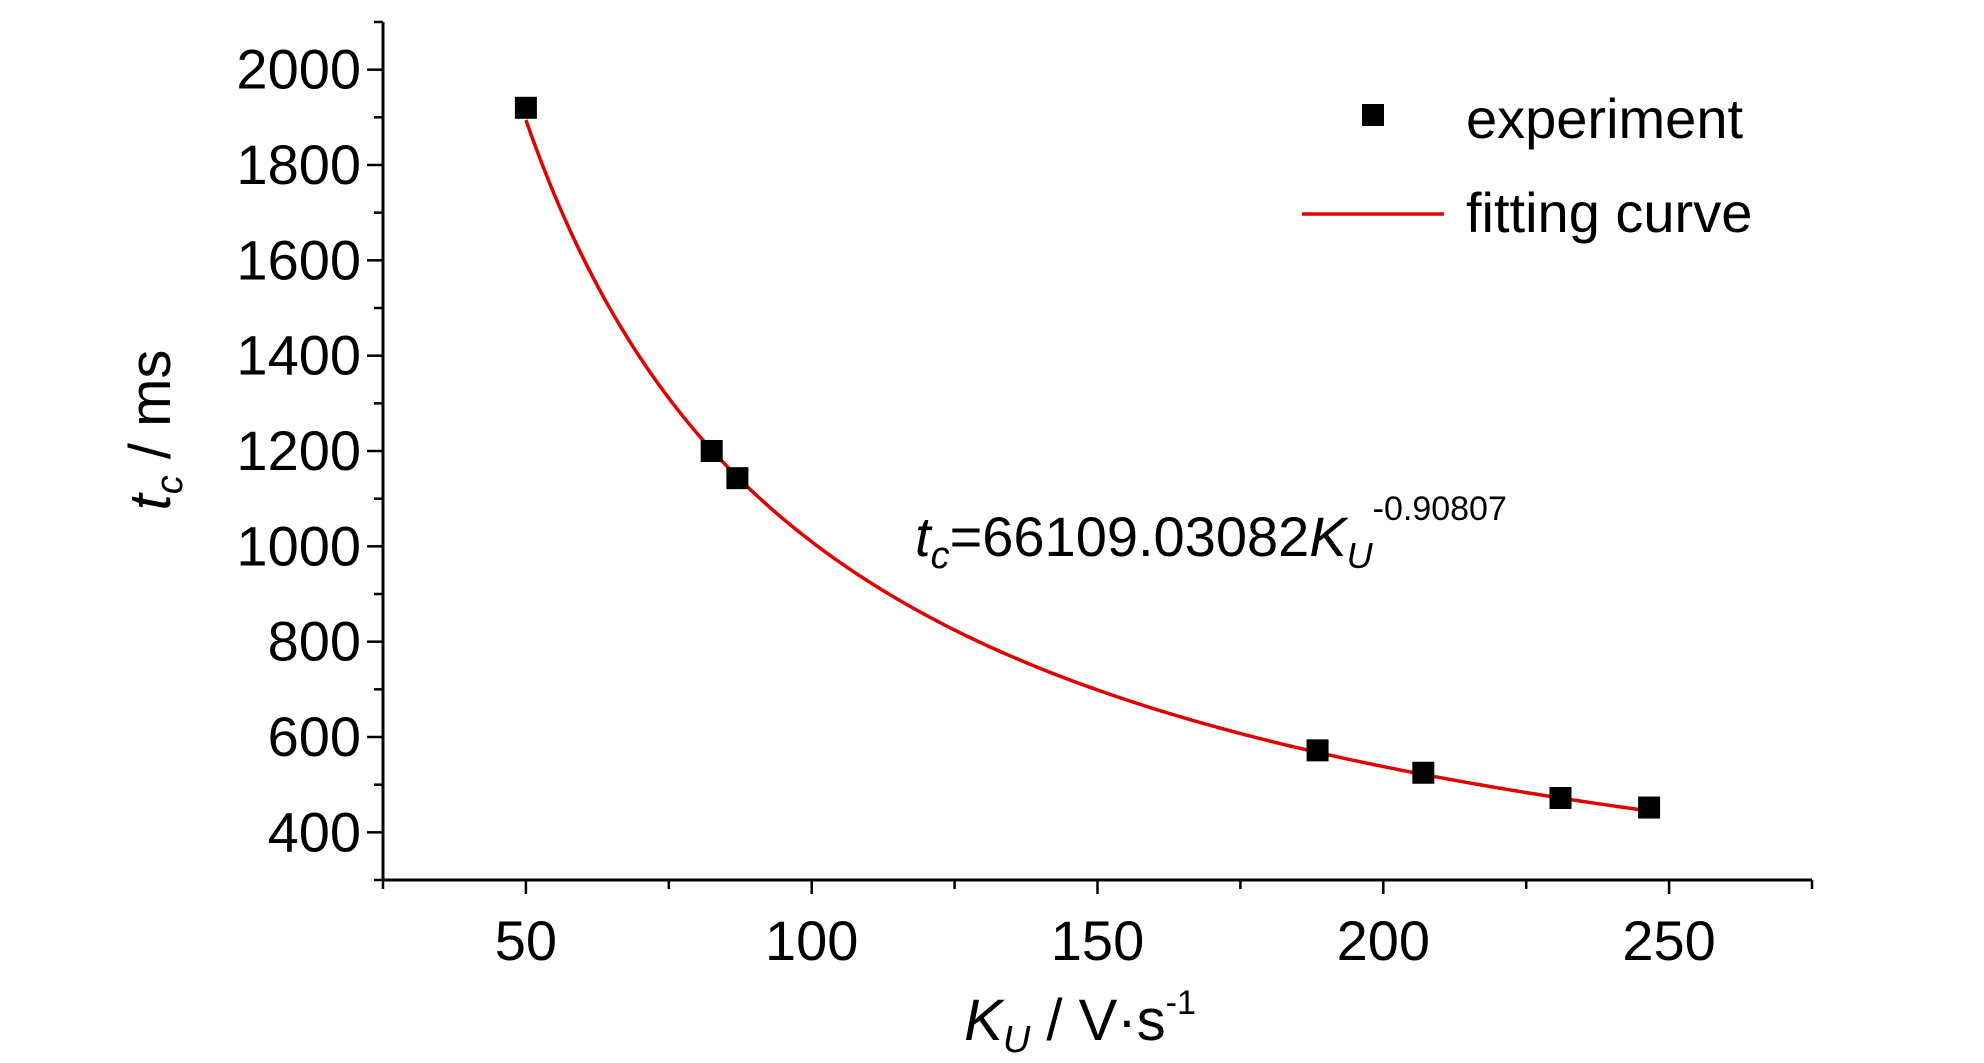 This screenshot has width=1984, height=1063. I want to click on x-tick-label: 50, so click(526, 940).